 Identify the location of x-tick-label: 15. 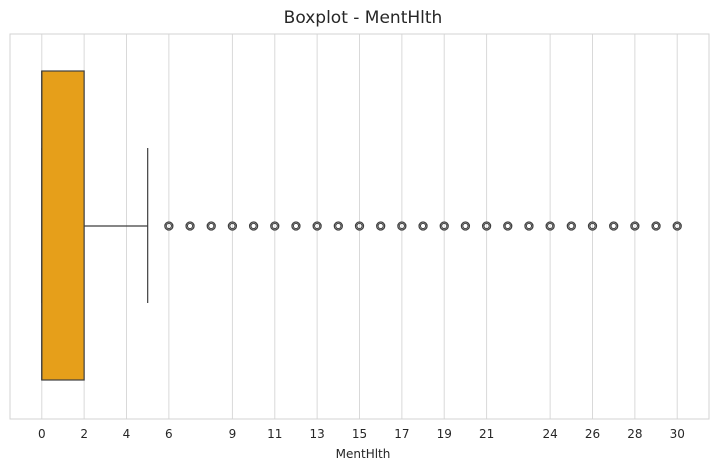
(359, 434).